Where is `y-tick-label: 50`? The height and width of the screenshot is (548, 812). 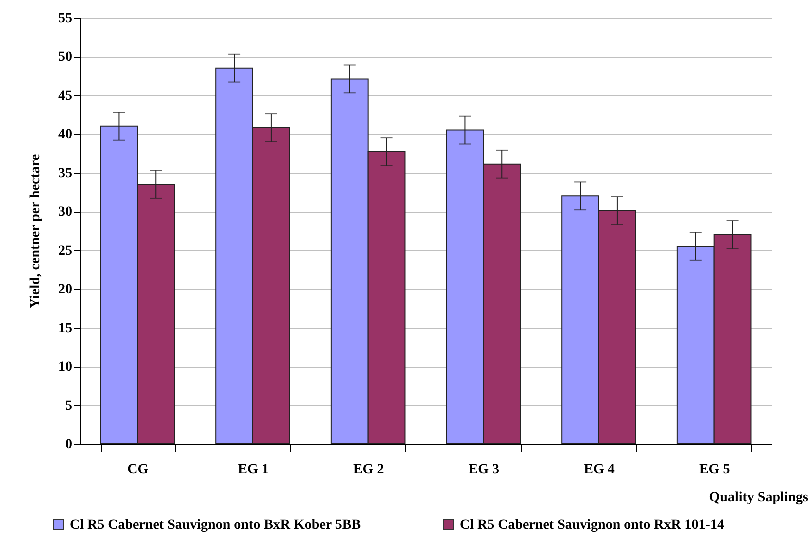
y-tick-label: 50 is located at coordinates (65, 58).